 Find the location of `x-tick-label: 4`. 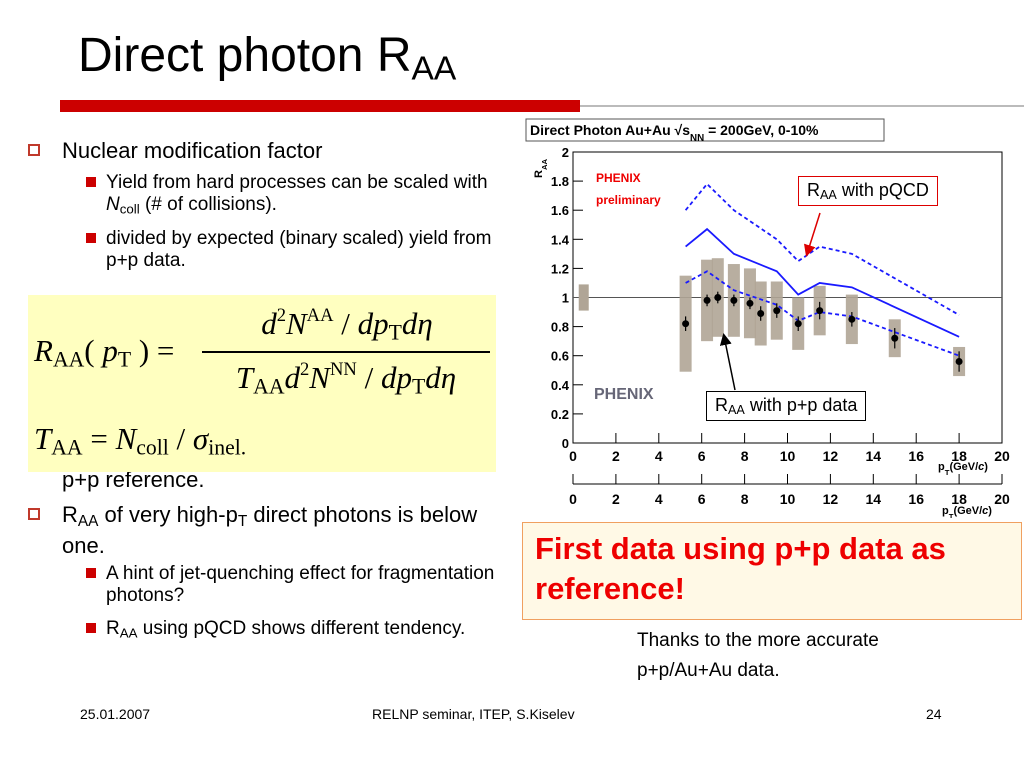

x-tick-label: 4 is located at coordinates (659, 499).